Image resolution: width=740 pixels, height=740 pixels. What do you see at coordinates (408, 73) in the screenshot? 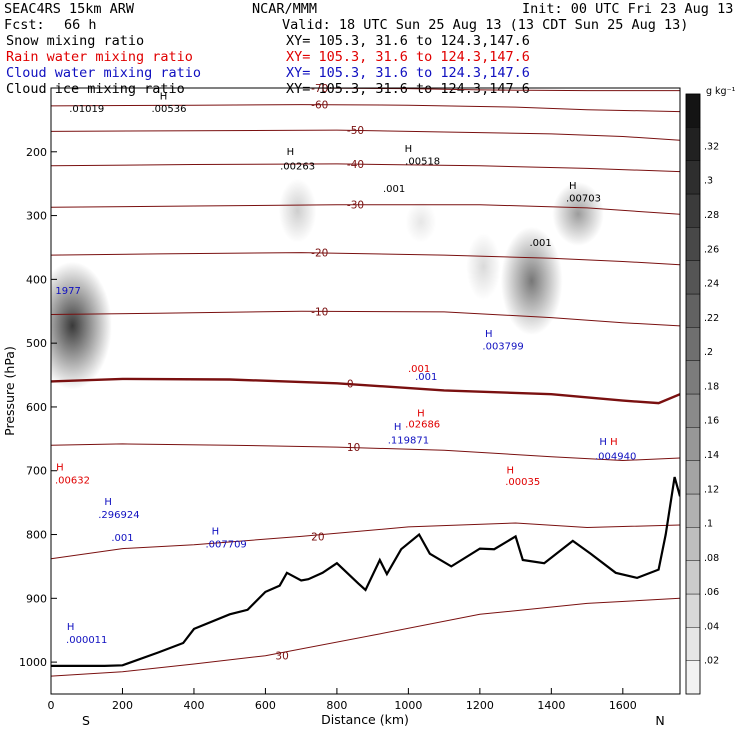
I see `field-xy-cloud-water: XY= 105.3, 31.6 to 124.3,147.6` at bounding box center [408, 73].